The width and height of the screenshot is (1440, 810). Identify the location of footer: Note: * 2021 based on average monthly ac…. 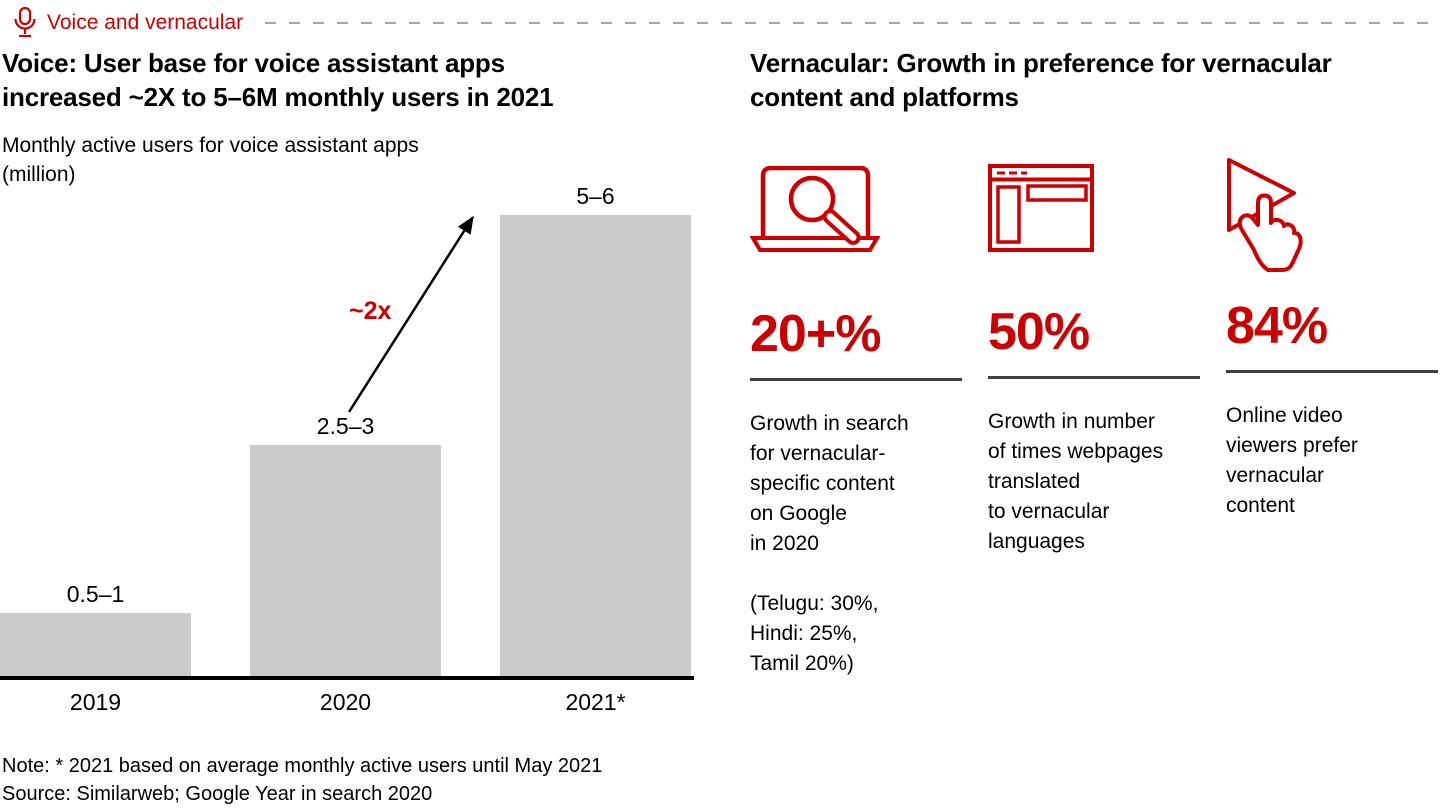
(302, 780).